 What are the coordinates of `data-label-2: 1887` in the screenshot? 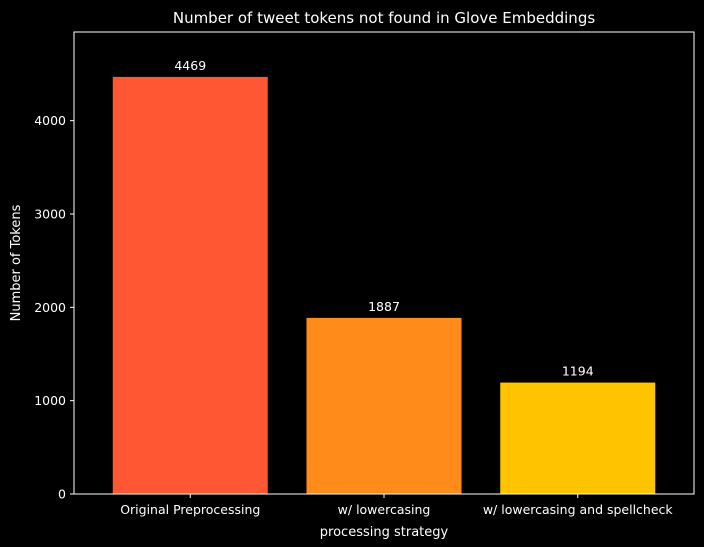 It's located at (384, 306).